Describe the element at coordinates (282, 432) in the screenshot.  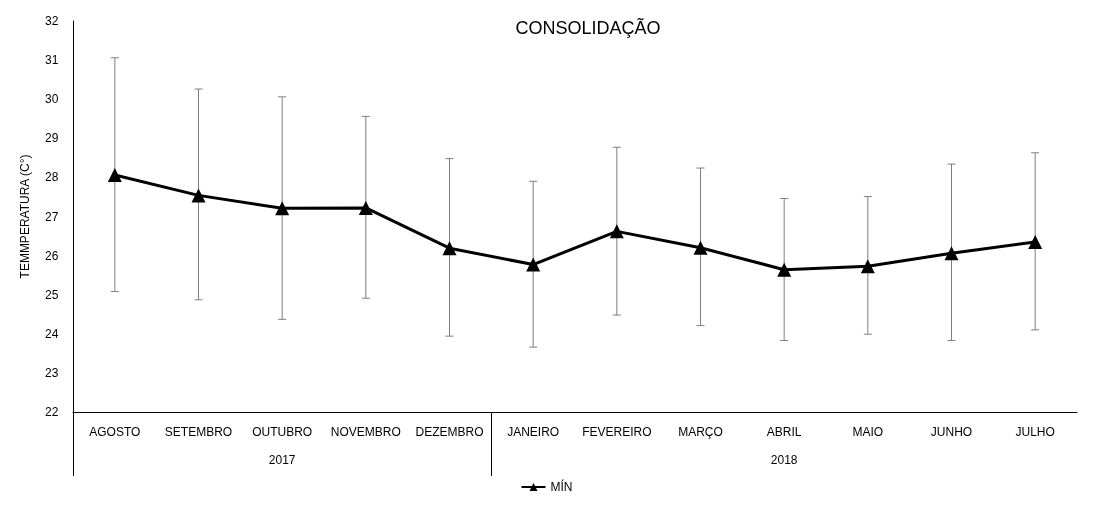
I see `x-tick-label: OUTUBRO` at that location.